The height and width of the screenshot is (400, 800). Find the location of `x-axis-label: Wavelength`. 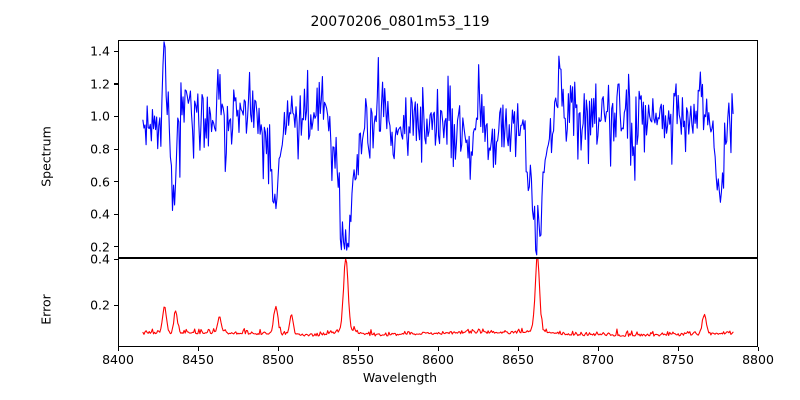

x-axis-label: Wavelength is located at coordinates (400, 377).